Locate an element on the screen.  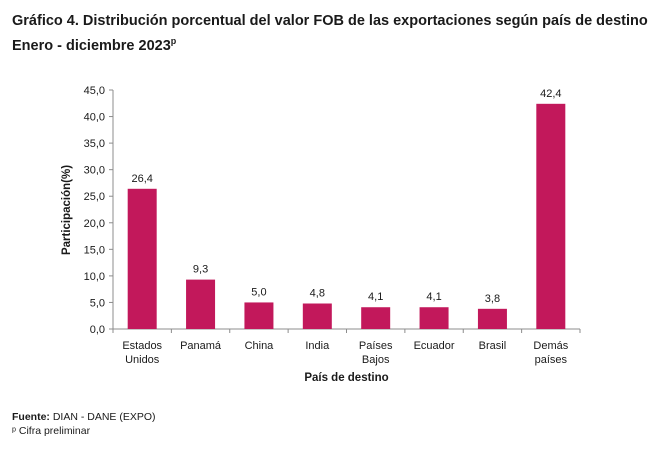
data-label: 3,8 is located at coordinates (492, 299).